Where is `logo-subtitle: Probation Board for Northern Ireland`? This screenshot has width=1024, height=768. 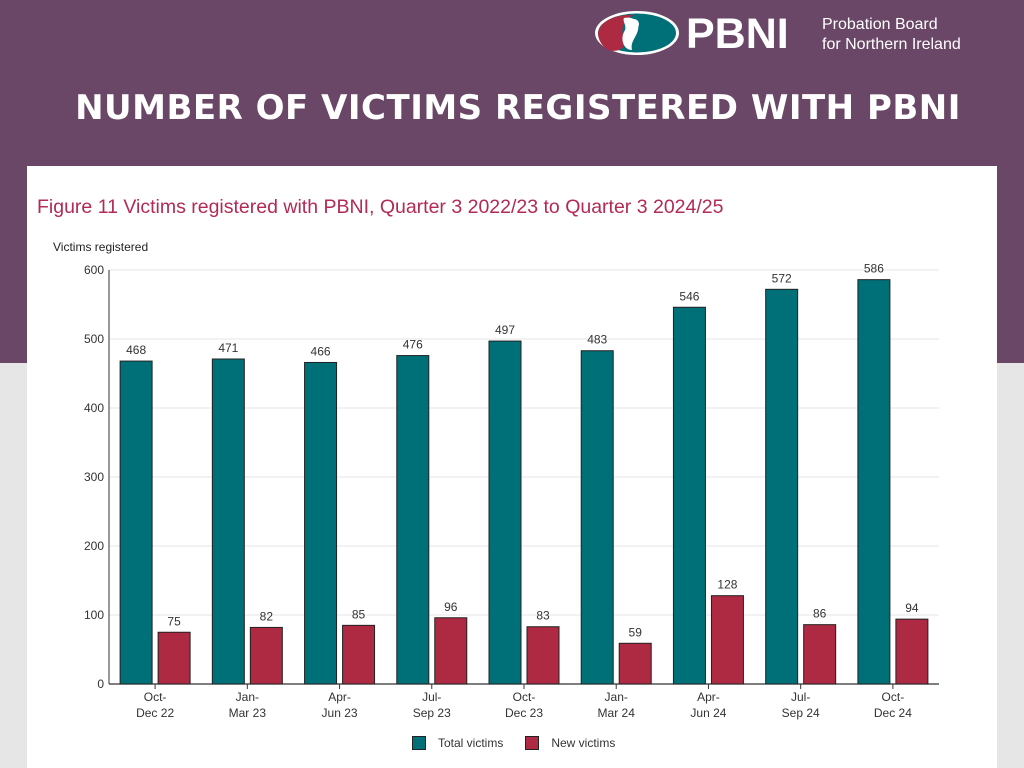
logo-subtitle: Probation Board for Northern Ireland is located at coordinates (907, 35).